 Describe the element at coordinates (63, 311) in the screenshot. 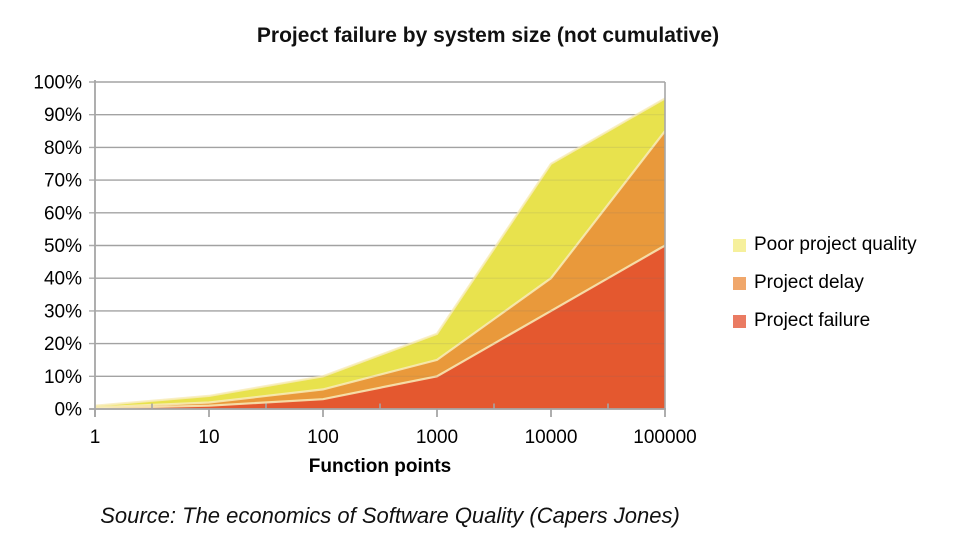

I see `y-tick-label: 30%` at that location.